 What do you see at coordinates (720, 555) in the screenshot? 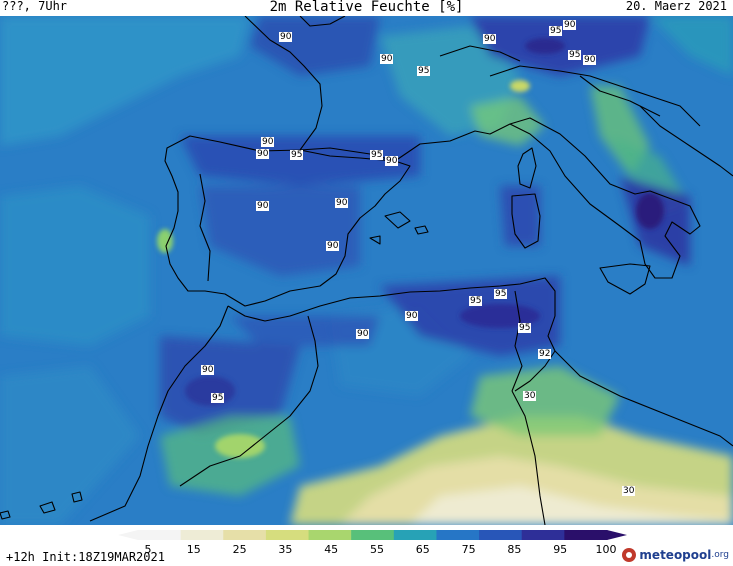
I see `logo-suffix: .org` at bounding box center [720, 555].